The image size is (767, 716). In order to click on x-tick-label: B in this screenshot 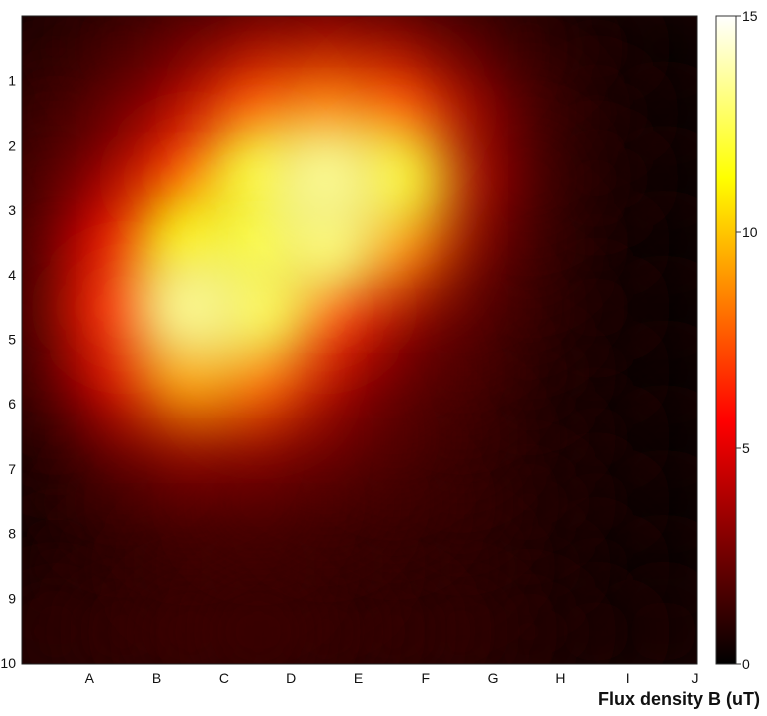, I will do `click(156, 678)`.